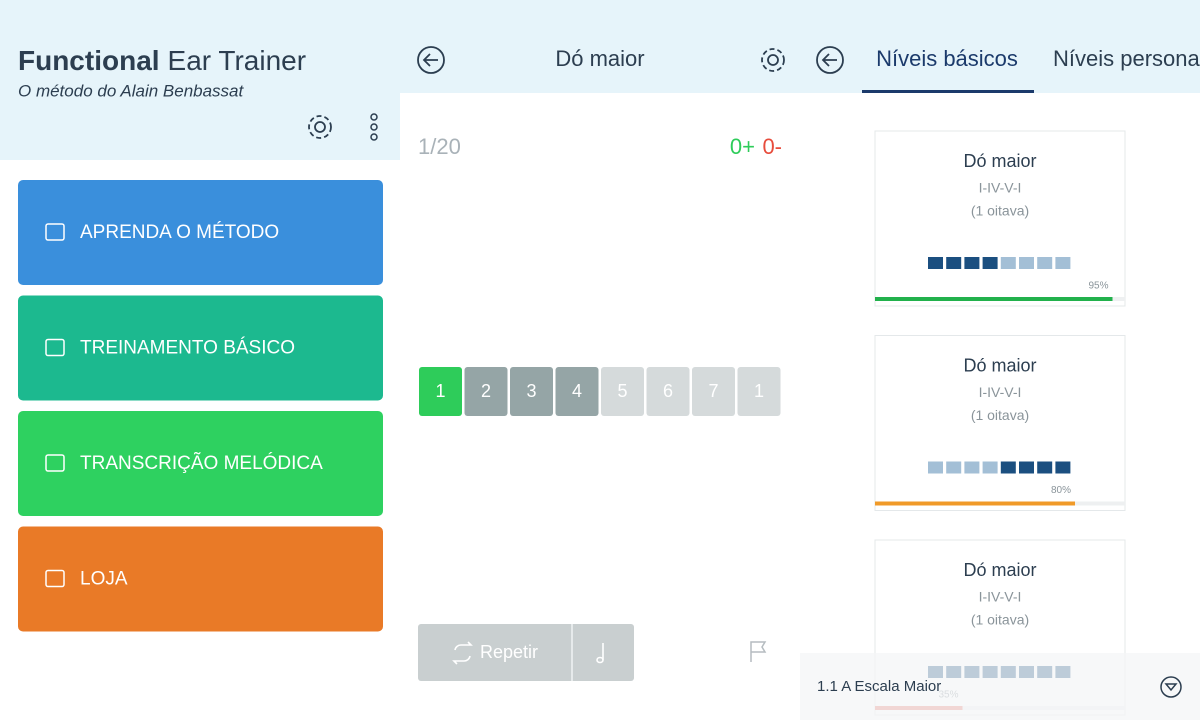  I want to click on exercise-title: Dó maior, so click(599, 58).